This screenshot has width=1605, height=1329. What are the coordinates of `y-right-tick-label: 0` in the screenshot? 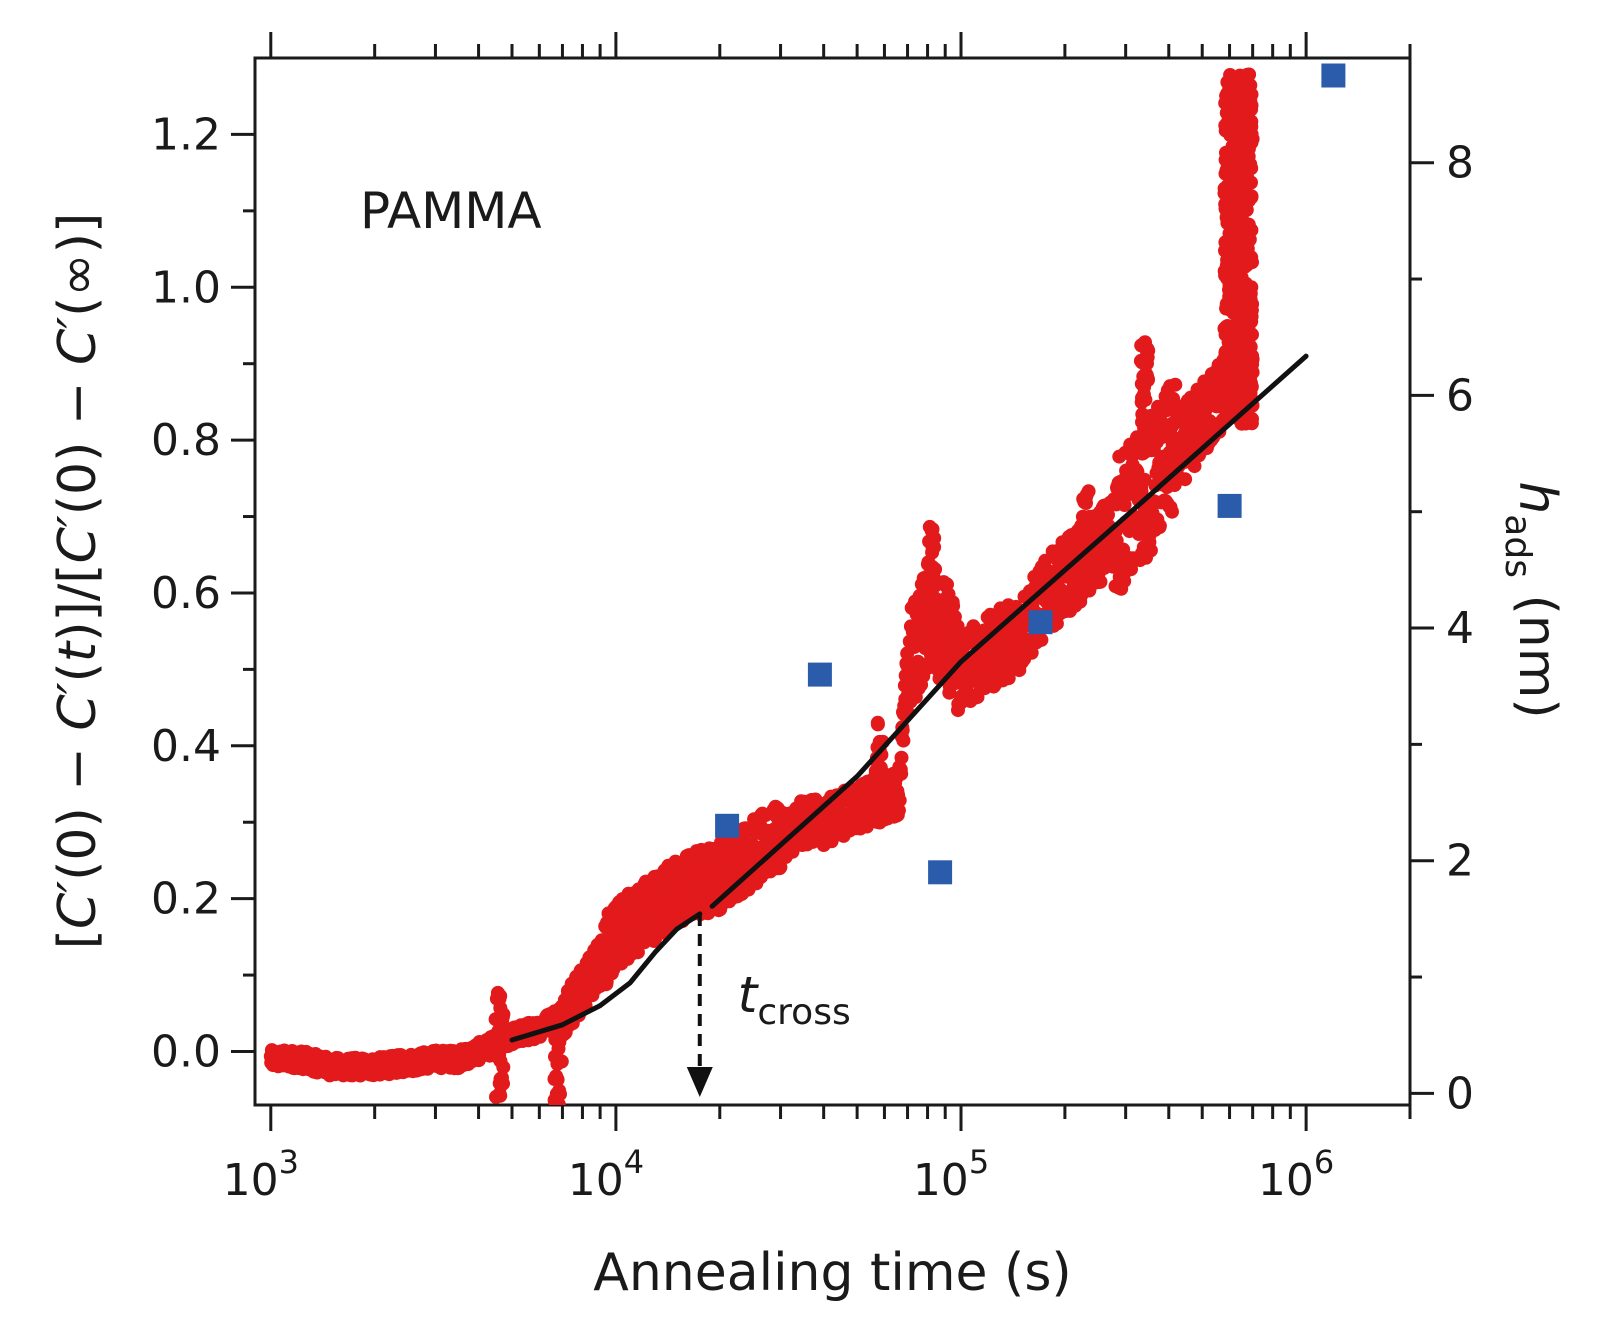 It's located at (1460, 1093).